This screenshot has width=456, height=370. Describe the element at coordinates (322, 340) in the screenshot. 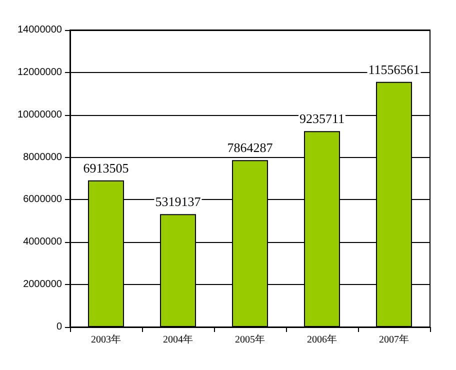

I see `x-tick-label: 2006年` at that location.